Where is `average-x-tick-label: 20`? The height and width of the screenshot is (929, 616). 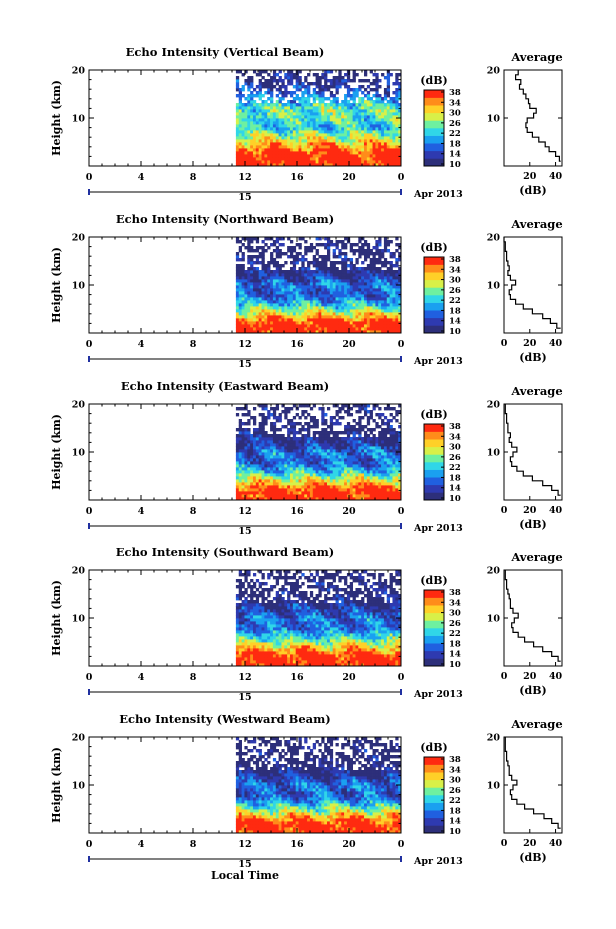
average-x-tick-label: 20 is located at coordinates (530, 176).